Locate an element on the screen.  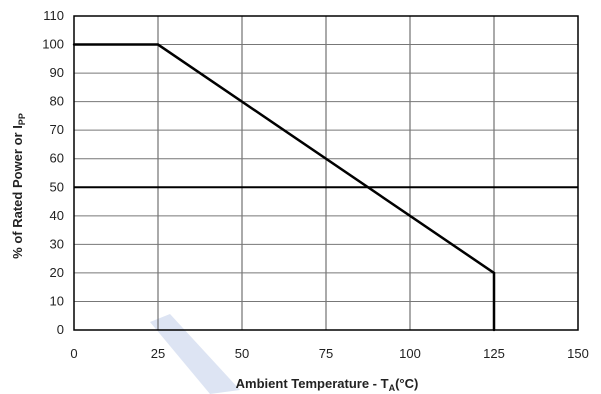
y-tick-label-40: 40 is located at coordinates (57, 215).